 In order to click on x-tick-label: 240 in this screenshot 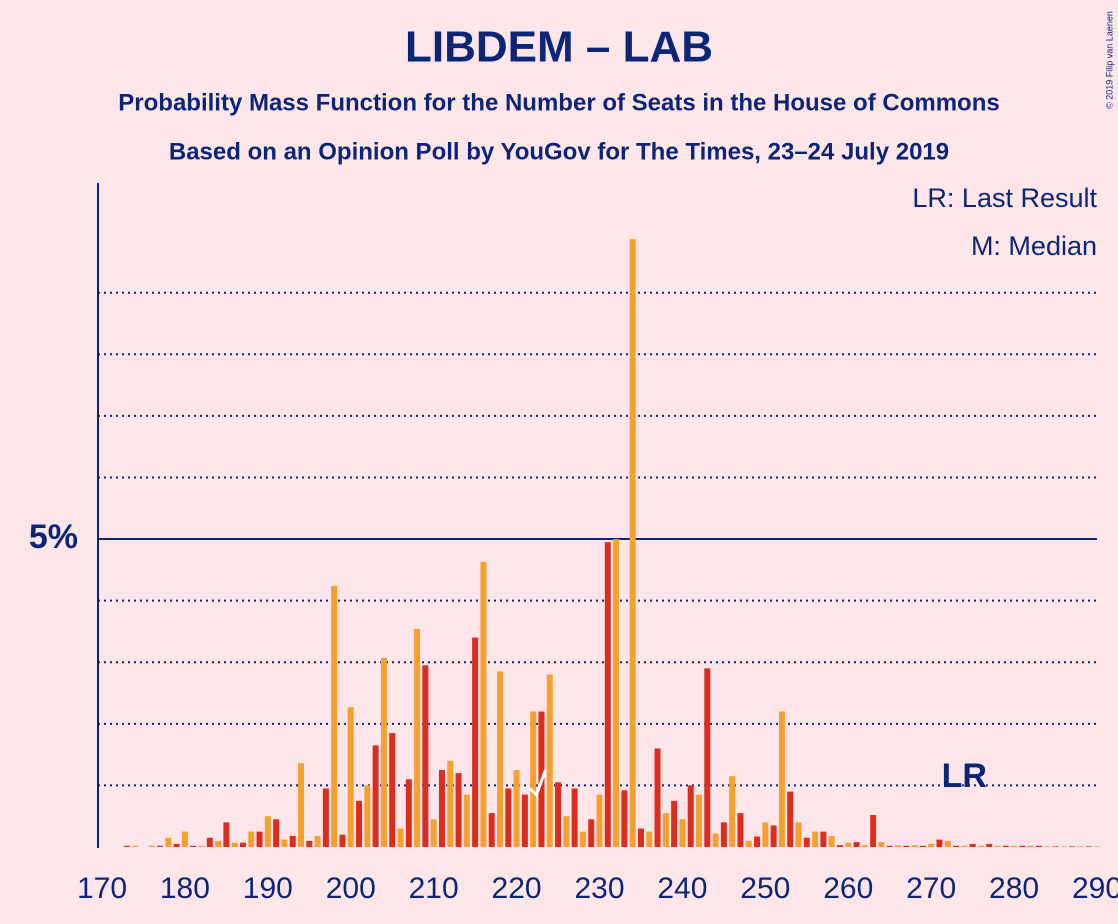, I will do `click(682, 888)`.